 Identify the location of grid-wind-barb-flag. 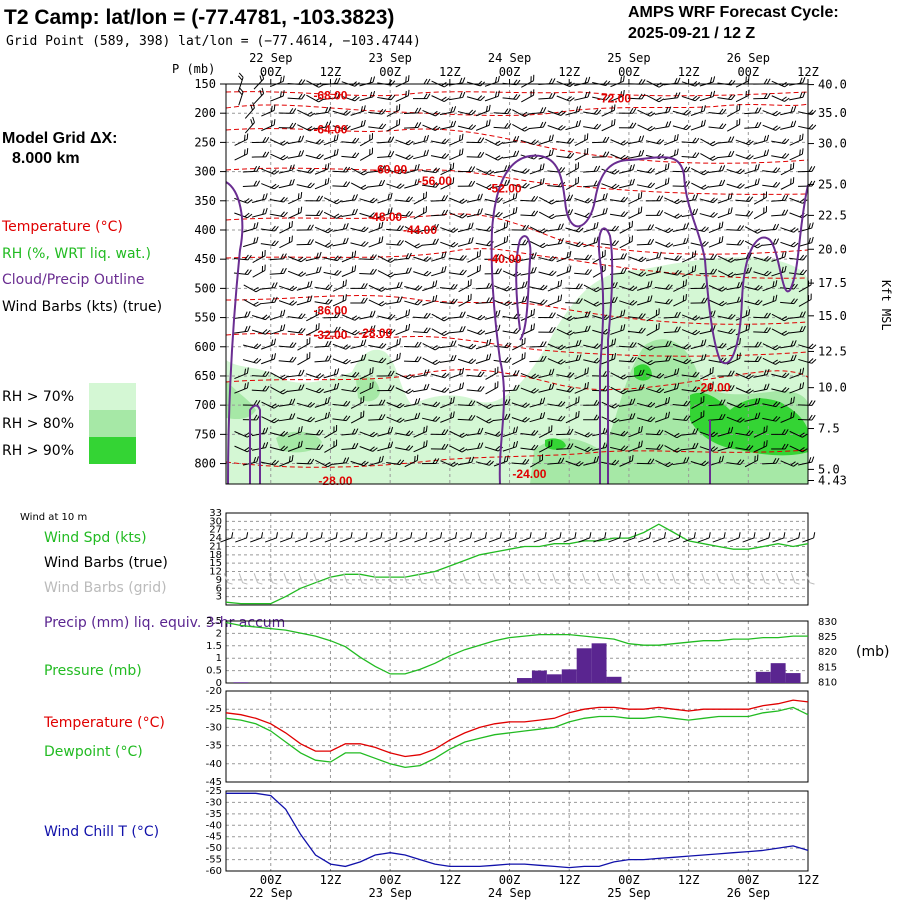
(364, 583).